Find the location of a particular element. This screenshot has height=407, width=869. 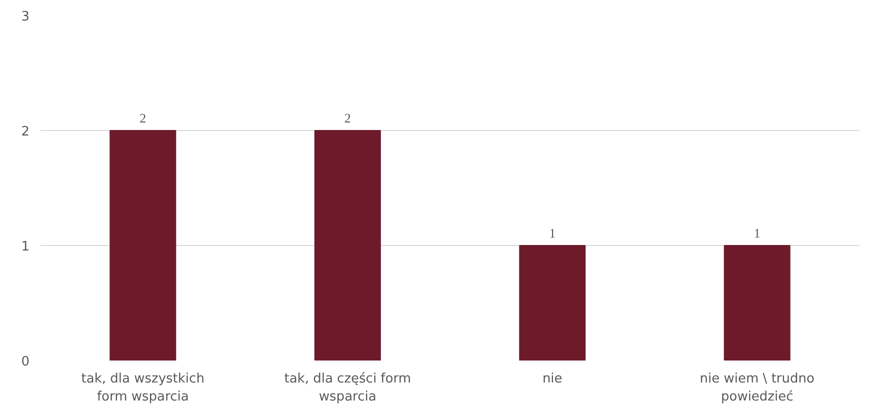

x-tick-label: nie is located at coordinates (552, 379).